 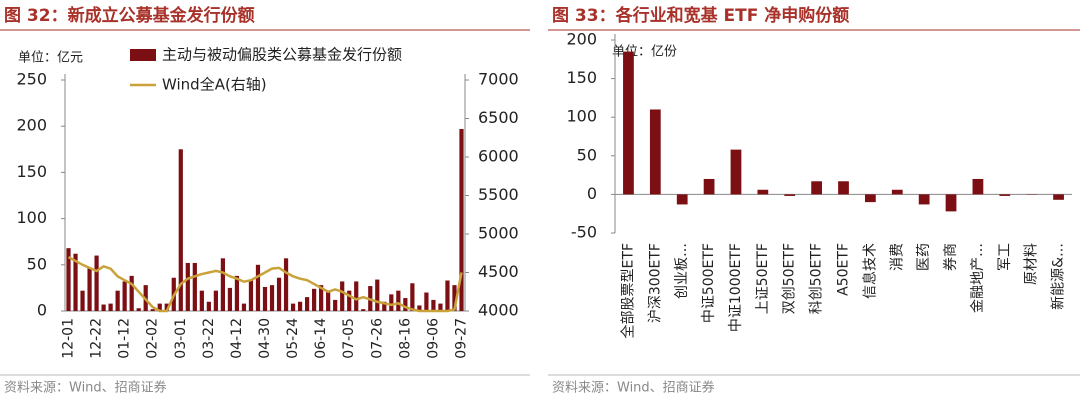 What do you see at coordinates (790, 278) in the screenshot?
I see `x-tick-label: 双创50ETF` at bounding box center [790, 278].